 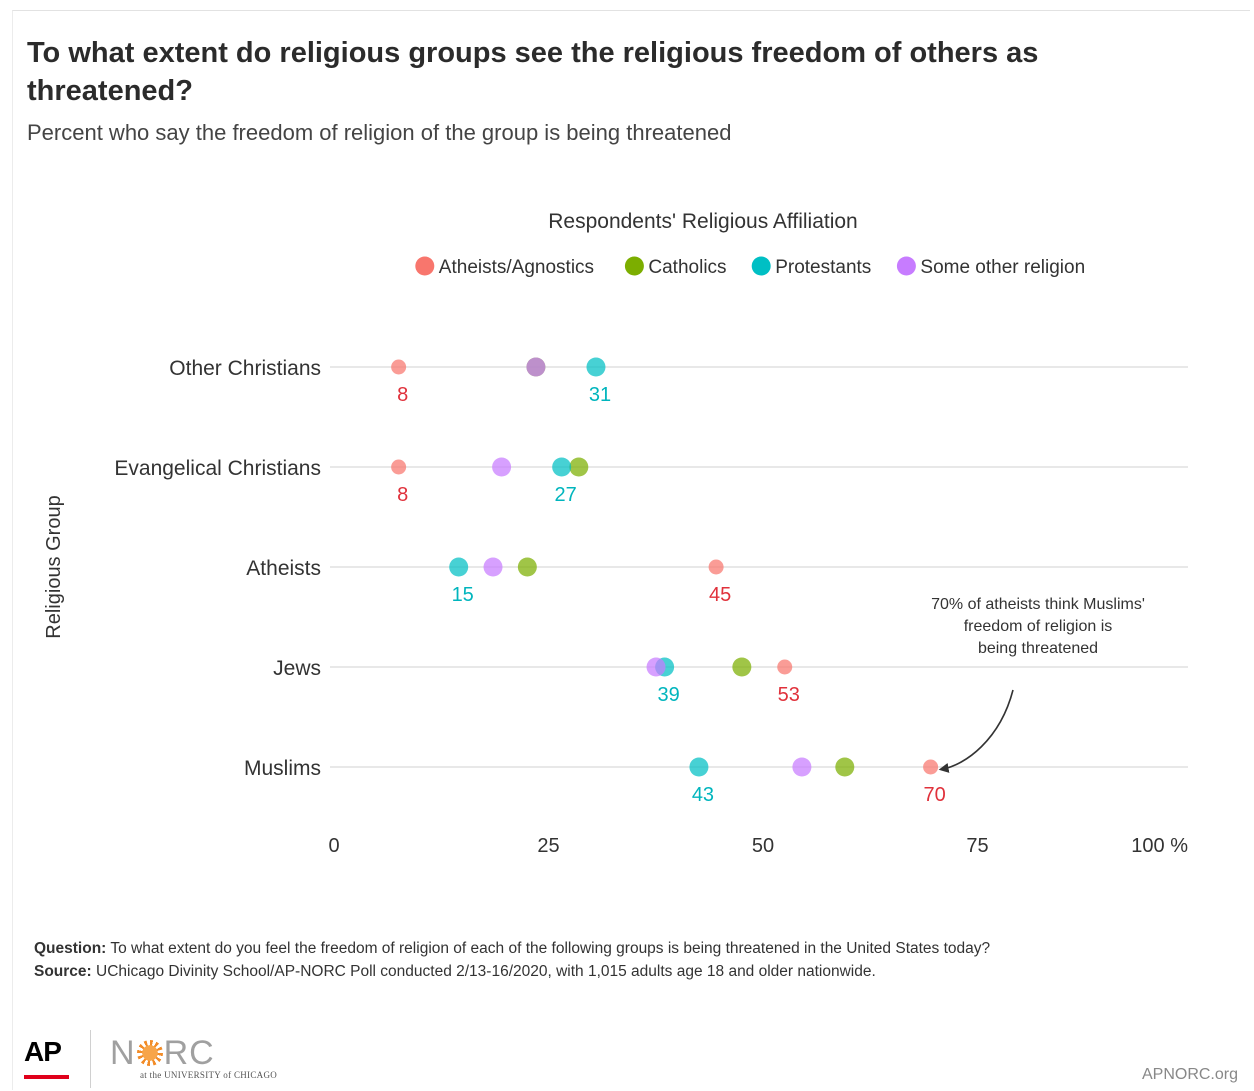 I want to click on data-label-protestants-jews: 39, so click(x=668, y=695).